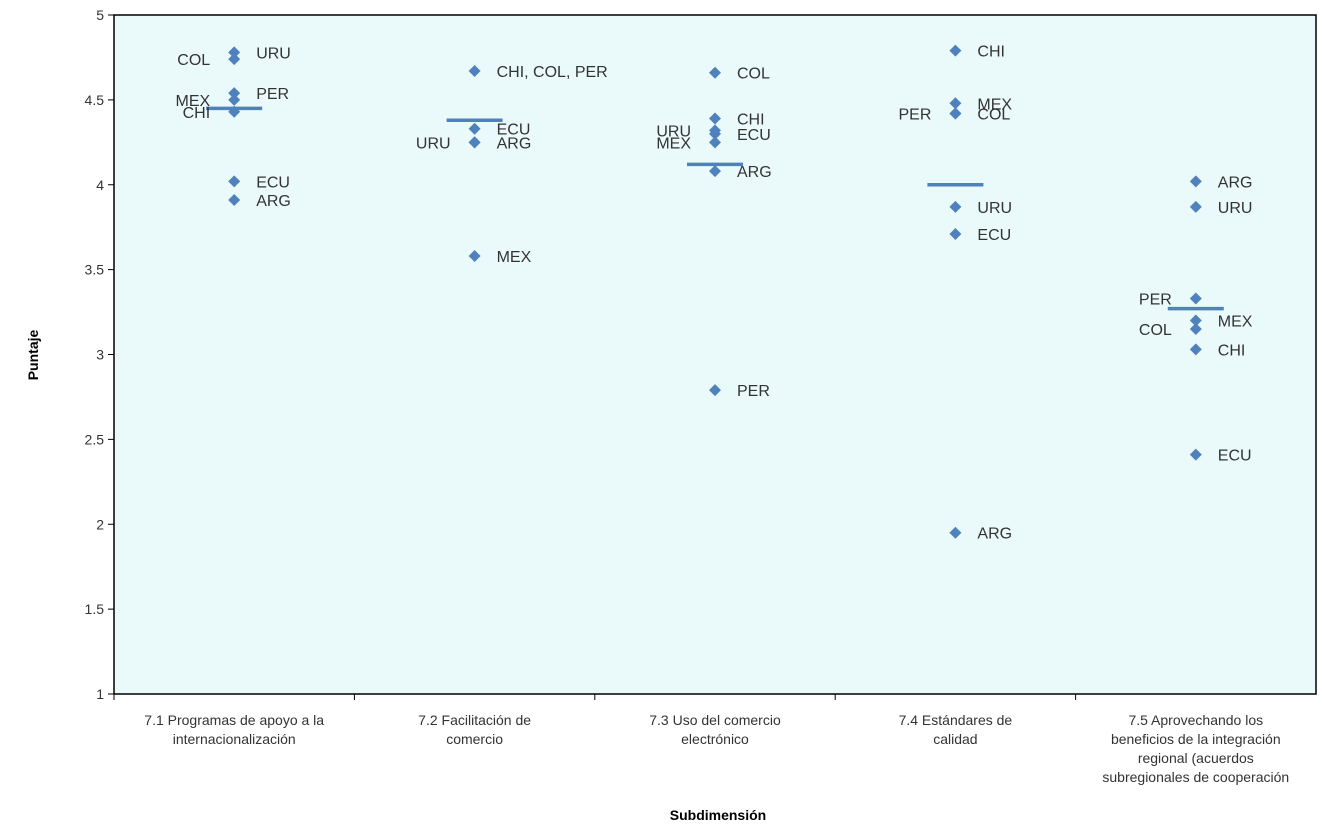  What do you see at coordinates (715, 739) in the screenshot?
I see `category-label-line: electrónico` at bounding box center [715, 739].